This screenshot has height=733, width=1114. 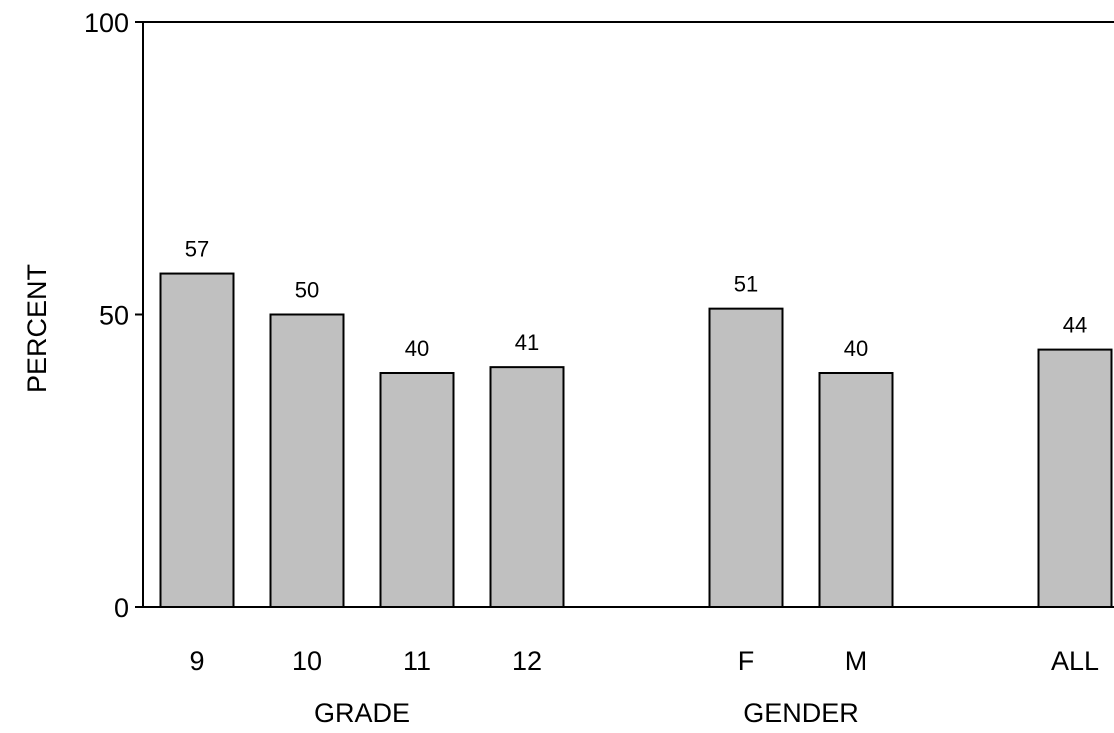 What do you see at coordinates (801, 713) in the screenshot?
I see `group-label: GENDER` at bounding box center [801, 713].